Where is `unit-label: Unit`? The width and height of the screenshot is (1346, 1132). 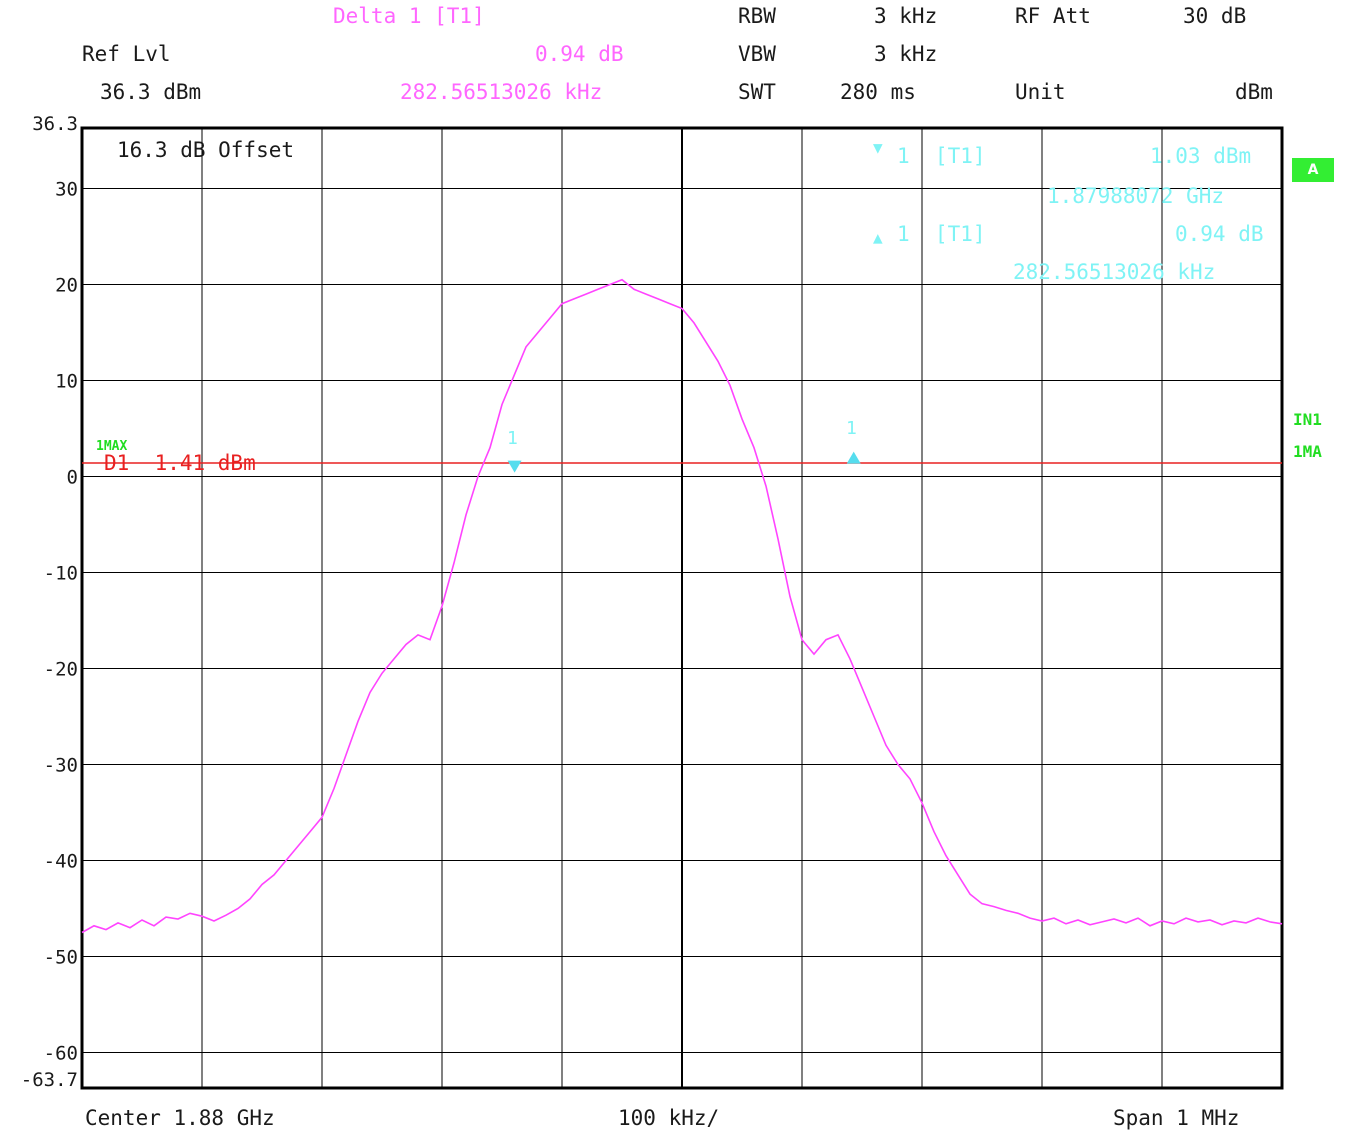 unit-label: Unit is located at coordinates (1040, 92).